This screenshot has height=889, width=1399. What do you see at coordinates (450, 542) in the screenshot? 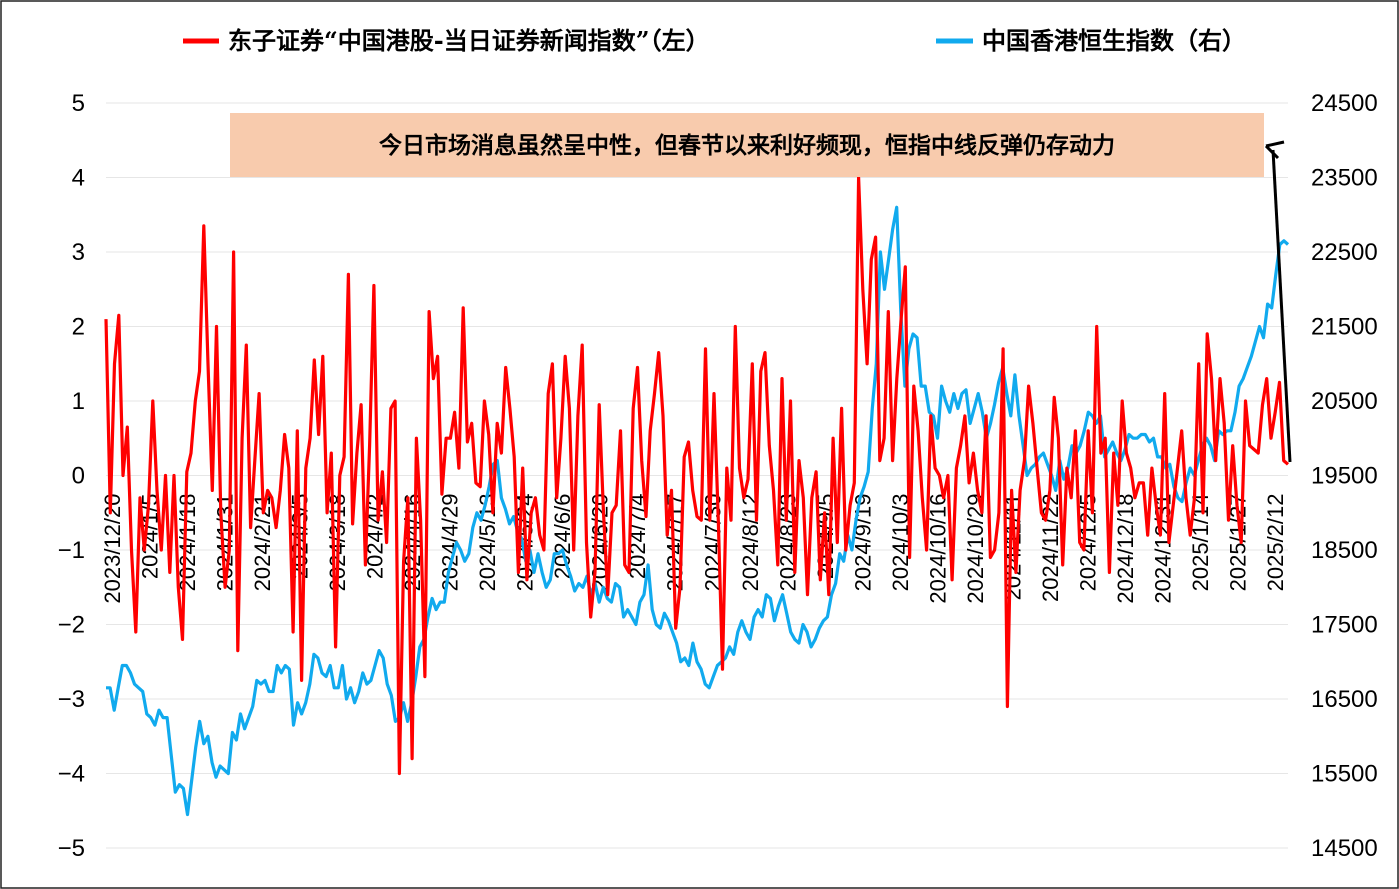
I see `x-tick-label: 2024/4/29` at bounding box center [450, 542].